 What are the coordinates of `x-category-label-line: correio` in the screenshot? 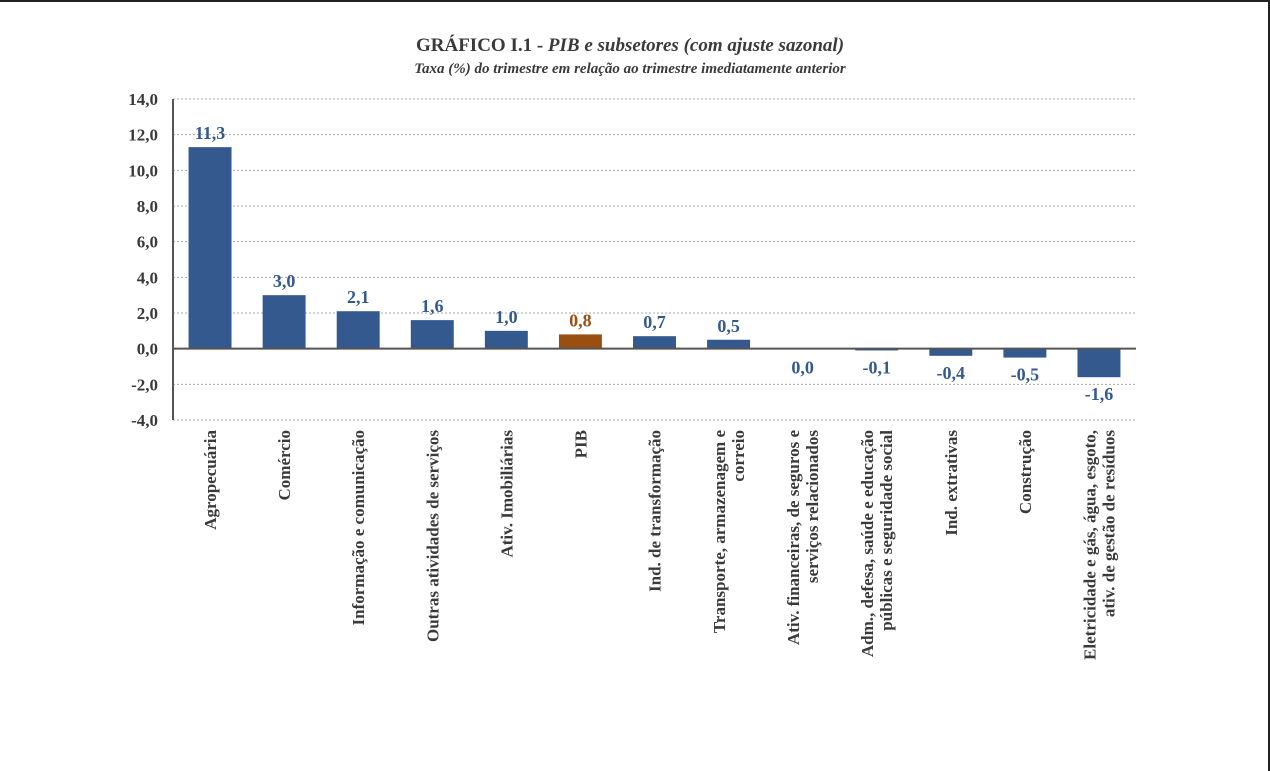 It's located at (738, 456).